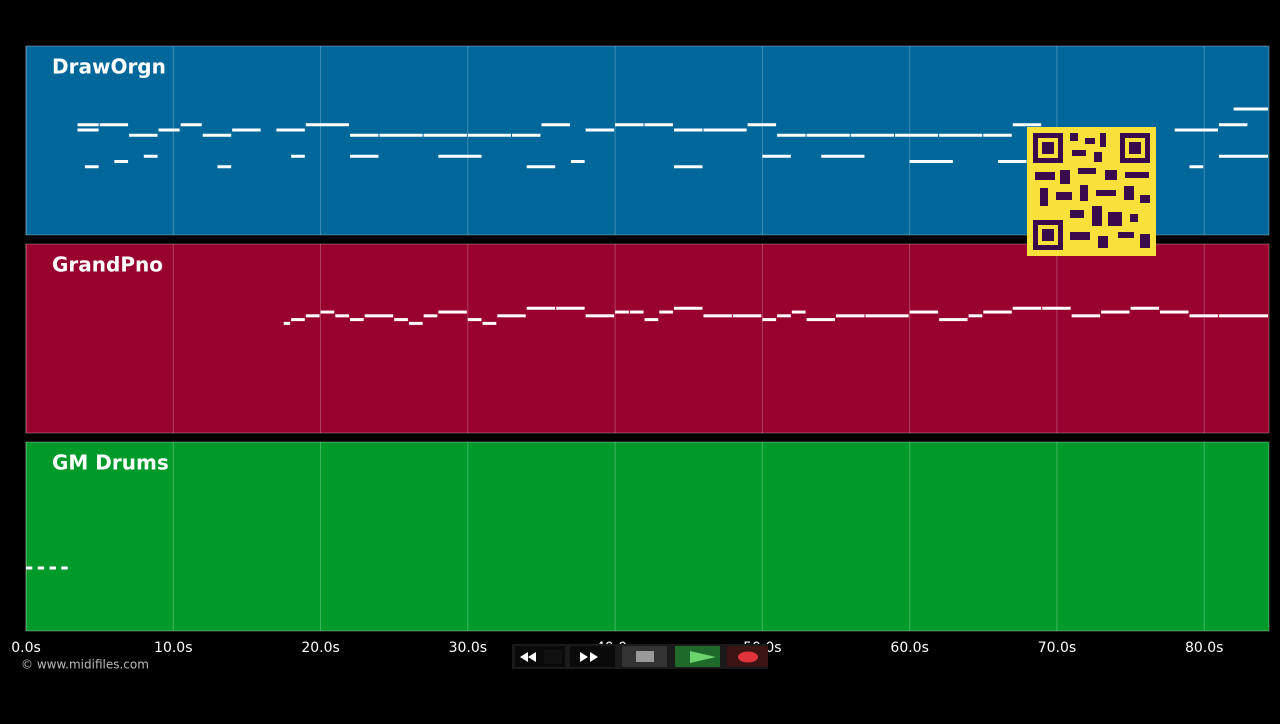  What do you see at coordinates (468, 648) in the screenshot?
I see `time-tick-label: 30.0s` at bounding box center [468, 648].